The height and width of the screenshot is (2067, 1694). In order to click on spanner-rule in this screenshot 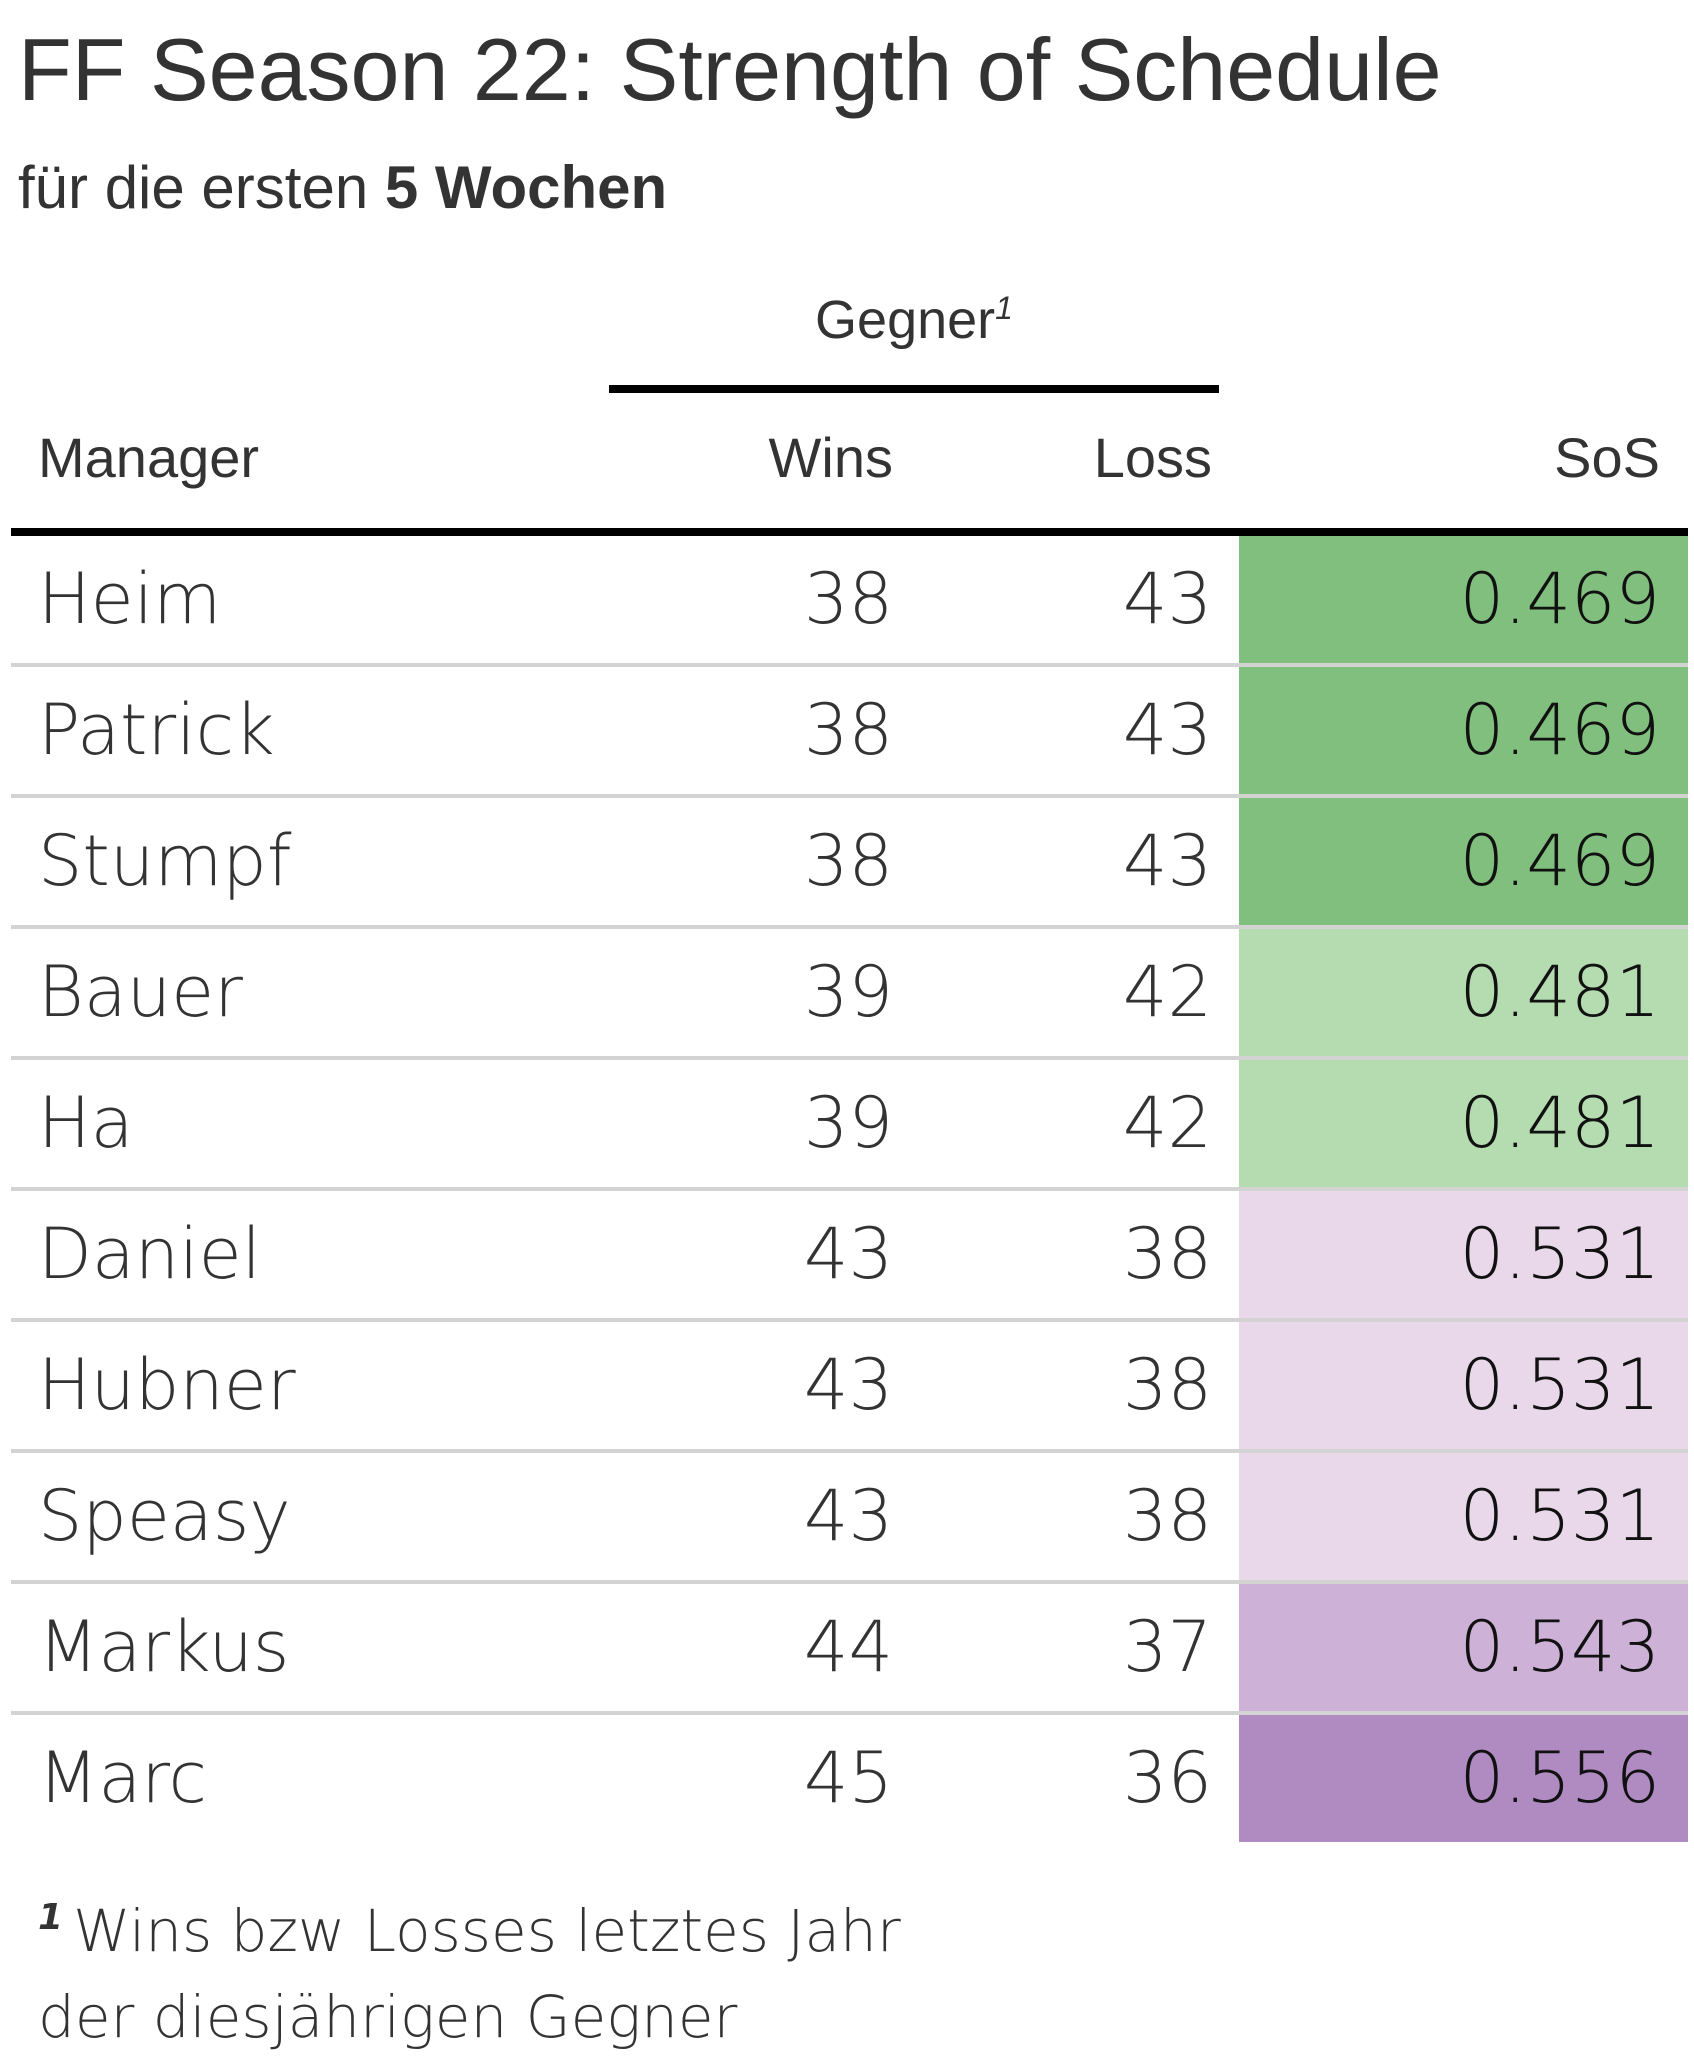, I will do `click(914, 389)`.